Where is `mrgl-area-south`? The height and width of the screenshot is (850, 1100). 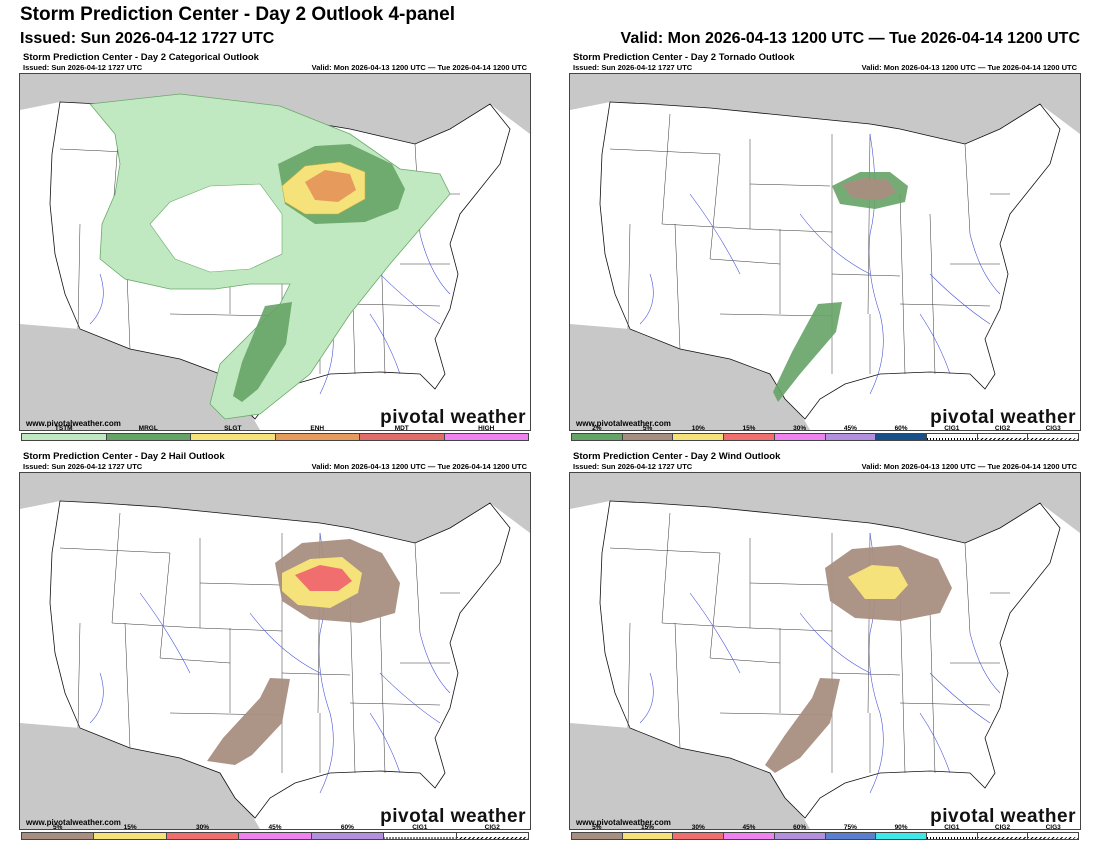
mrgl-area-south is located at coordinates (262, 352).